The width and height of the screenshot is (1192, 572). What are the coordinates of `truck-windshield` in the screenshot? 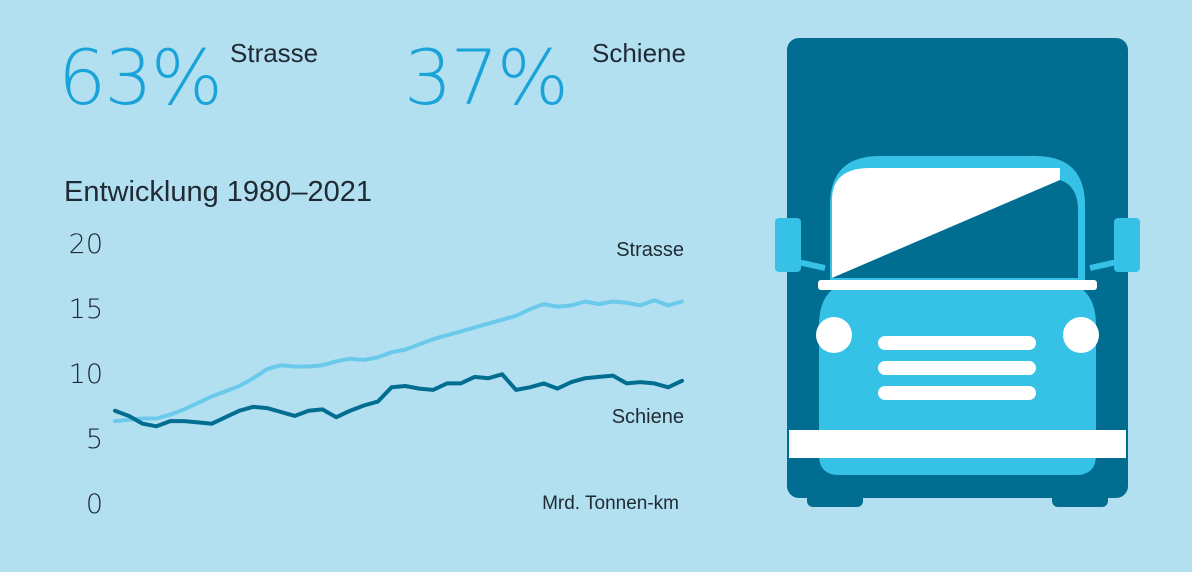 It's located at (946, 223).